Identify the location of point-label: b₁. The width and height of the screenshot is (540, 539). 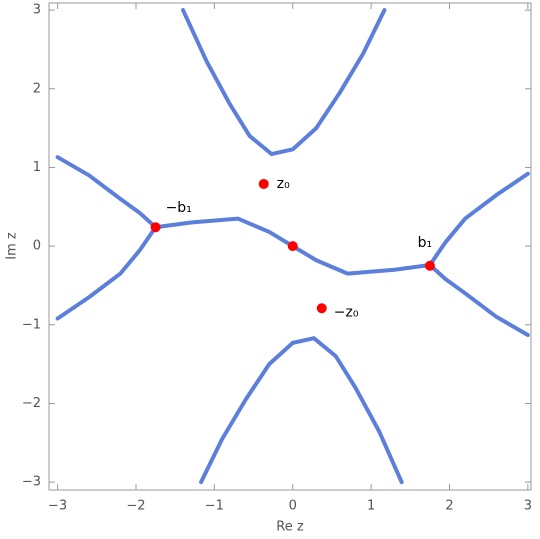
(425, 243).